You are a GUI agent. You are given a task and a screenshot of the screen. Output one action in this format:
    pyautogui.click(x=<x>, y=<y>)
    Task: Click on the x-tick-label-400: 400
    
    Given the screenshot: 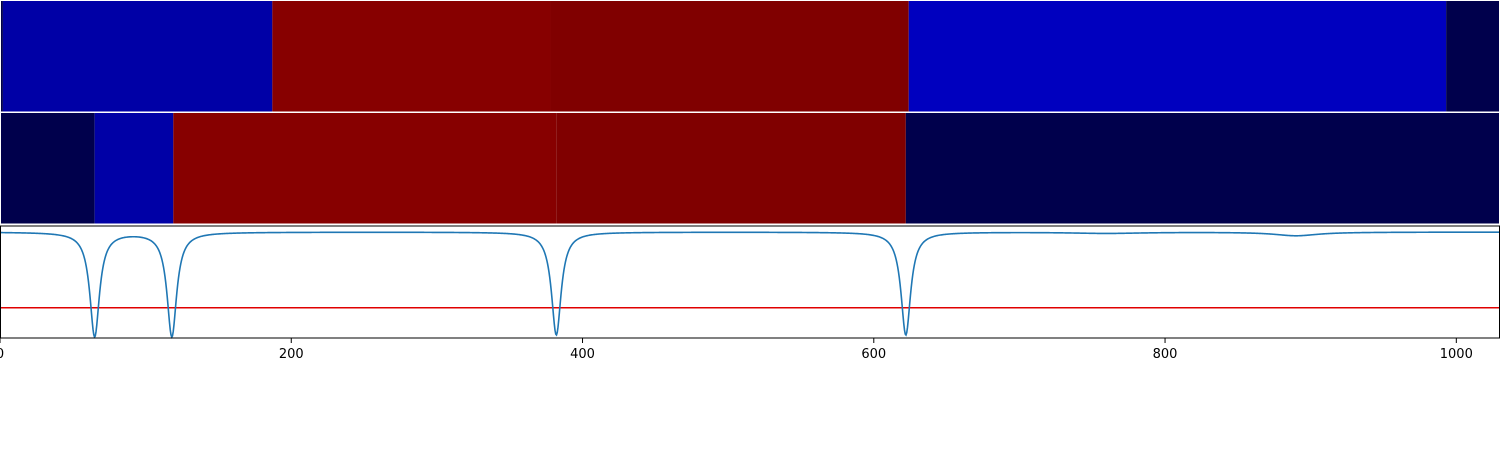 What is the action you would take?
    pyautogui.click(x=582, y=354)
    